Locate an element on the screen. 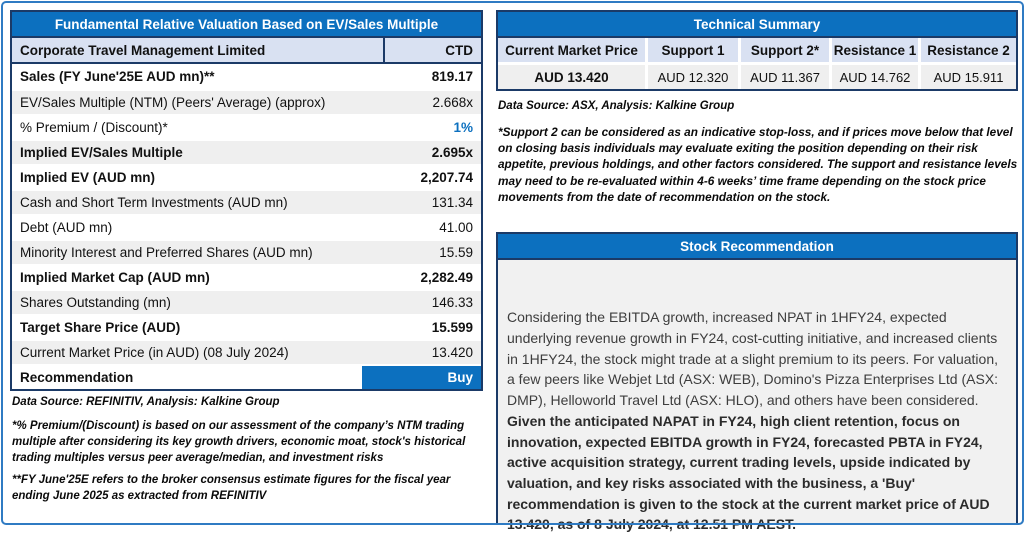 The width and height of the screenshot is (1025, 535). row-label: Cash and Short Term Investments (AUD mn) is located at coordinates (154, 202).